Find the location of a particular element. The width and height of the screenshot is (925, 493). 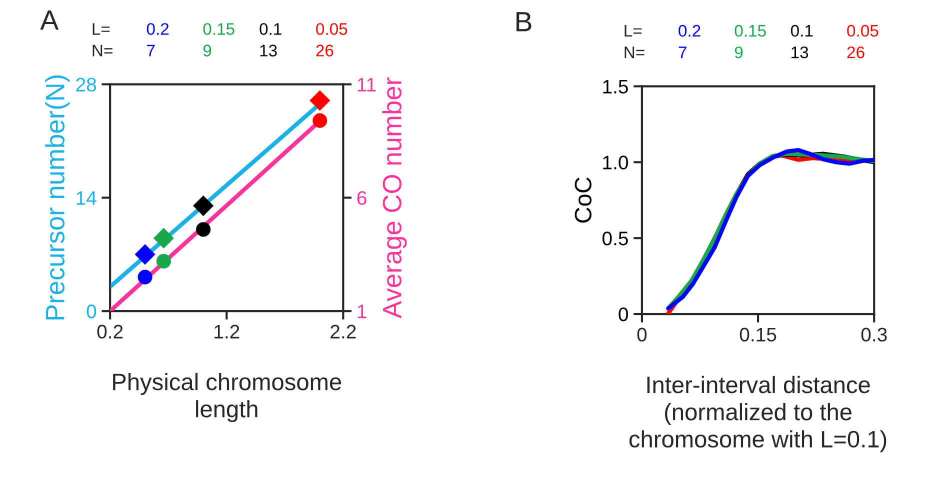

x-axis-title: Inter-interval distance (normalized to the chromosome with L=0.1) is located at coordinates (757, 414).